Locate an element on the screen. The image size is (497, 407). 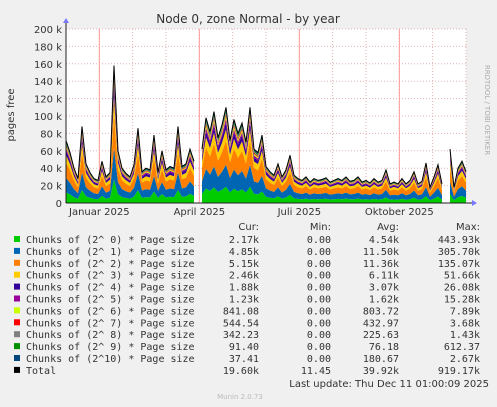
legend-series-name: Chunks of (2^10) * Page size is located at coordinates (110, 359).